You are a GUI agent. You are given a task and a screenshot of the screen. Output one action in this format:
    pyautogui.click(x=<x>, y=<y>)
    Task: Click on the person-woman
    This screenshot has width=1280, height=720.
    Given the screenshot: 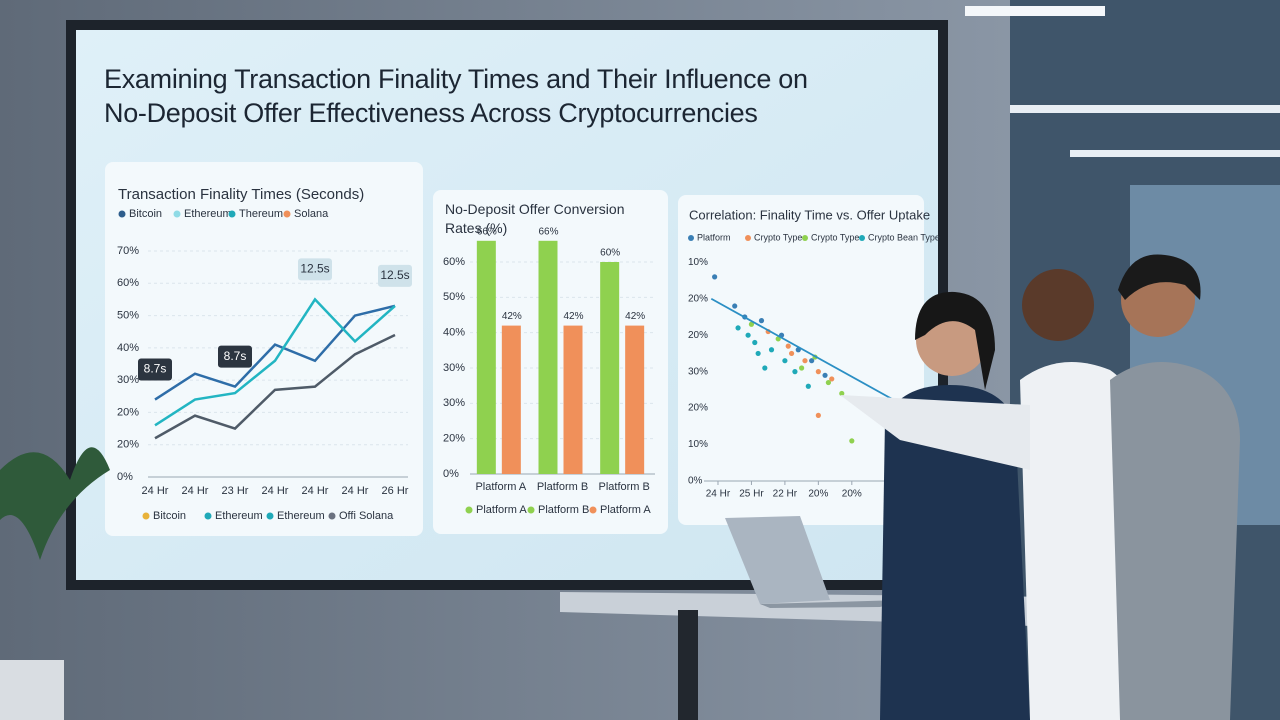 What is the action you would take?
    pyautogui.click(x=955, y=552)
    